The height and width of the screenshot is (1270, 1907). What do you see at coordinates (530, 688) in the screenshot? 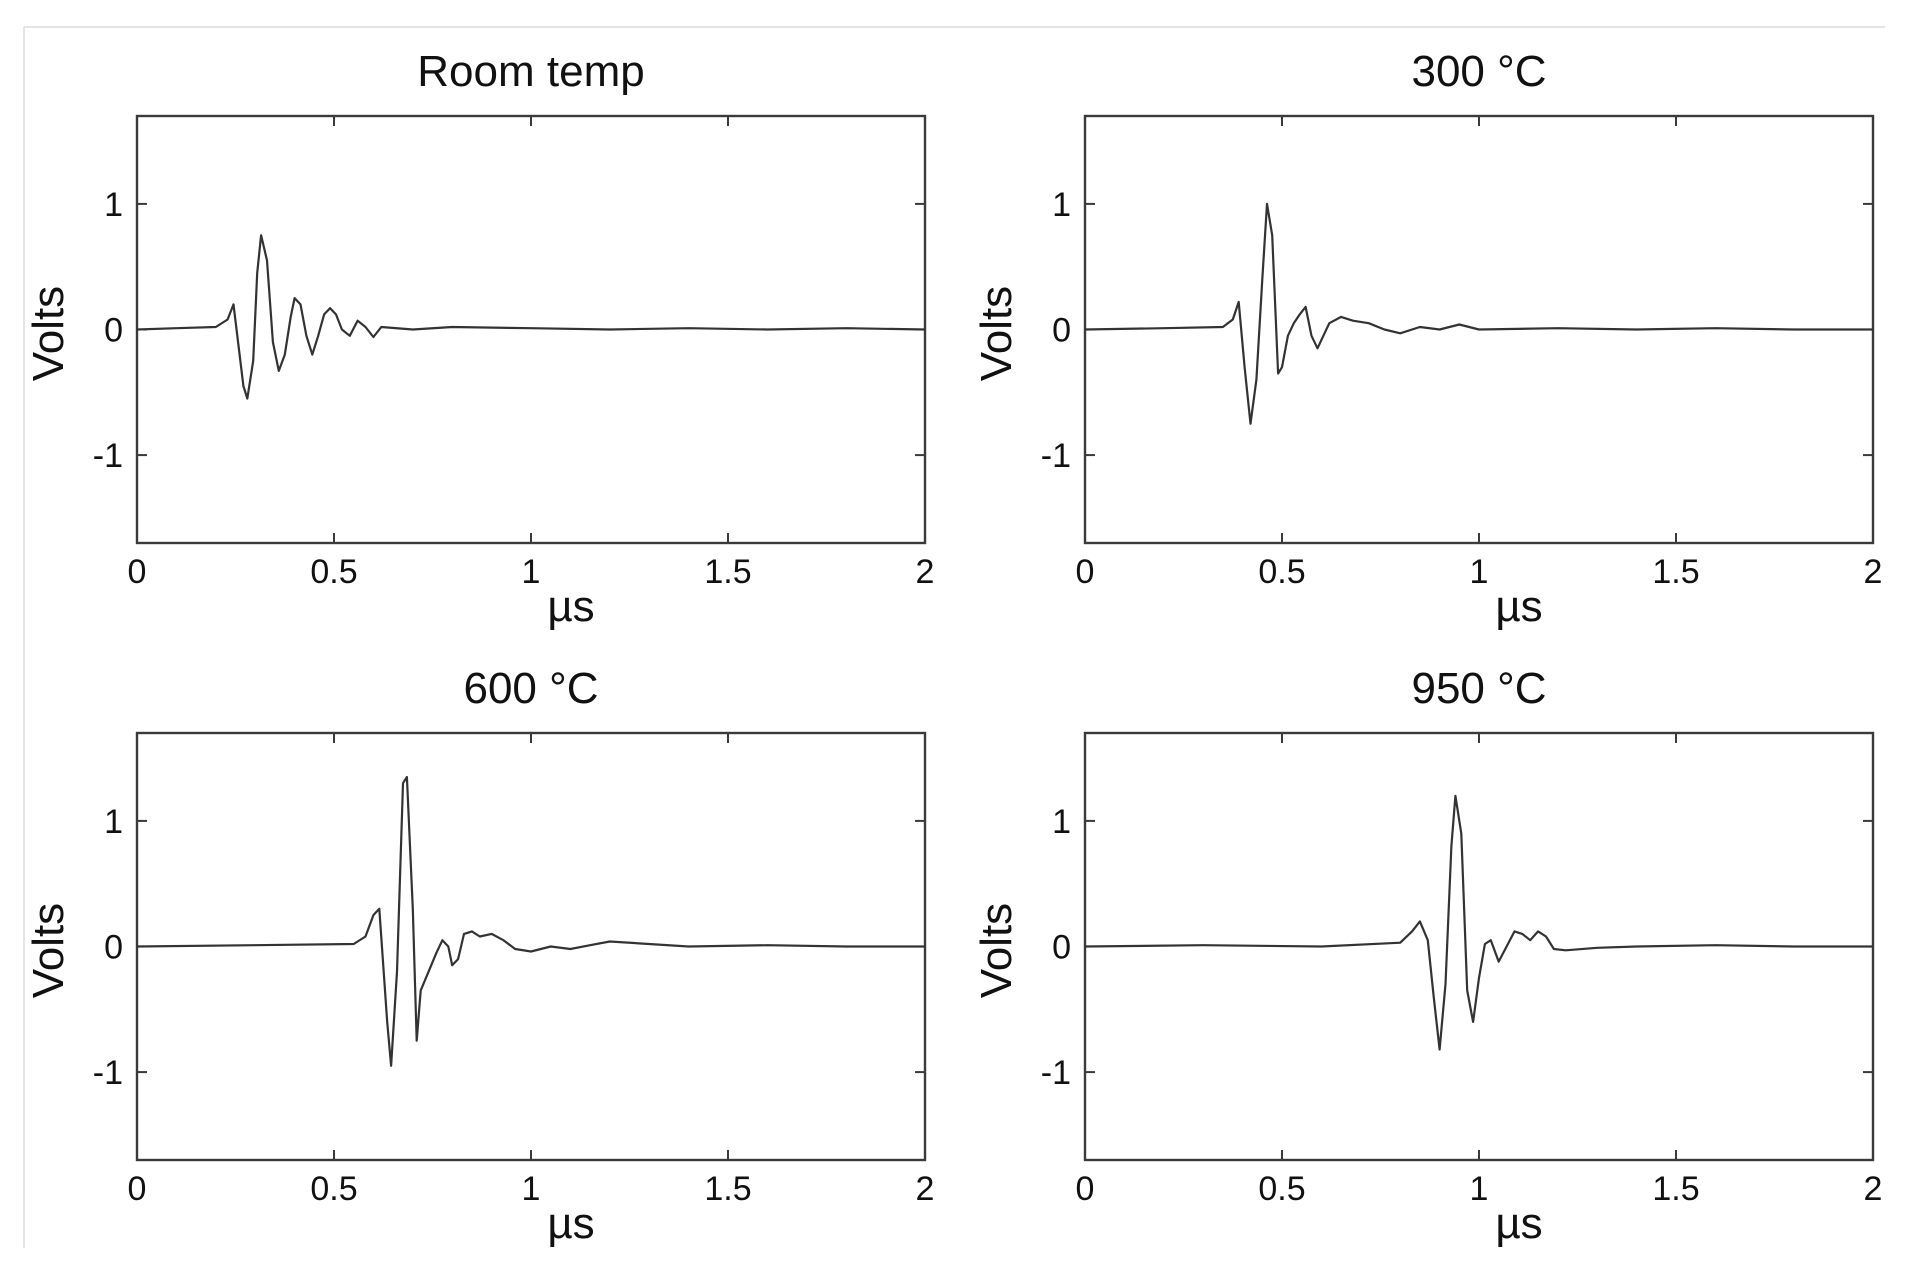
I see `chart-title: 600 °C` at bounding box center [530, 688].